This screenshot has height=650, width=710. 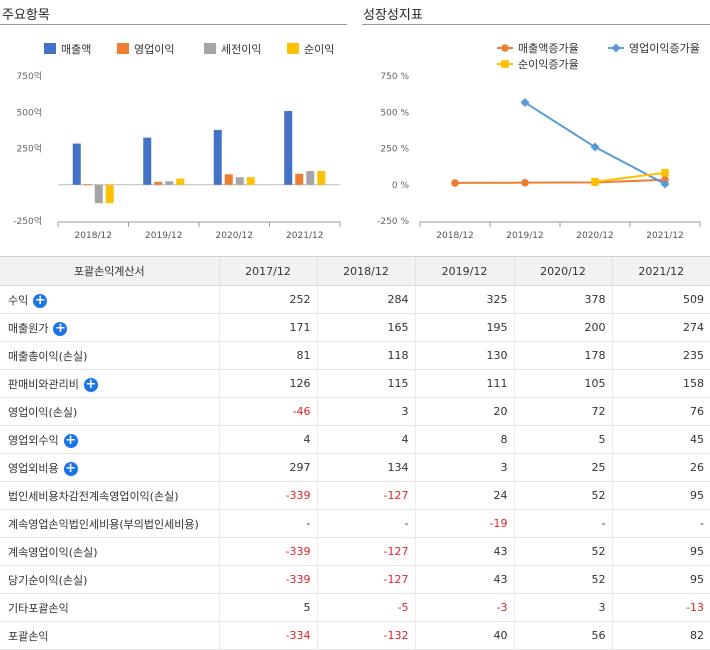 What do you see at coordinates (76, 49) in the screenshot?
I see `legend-label-1: 매출액` at bounding box center [76, 49].